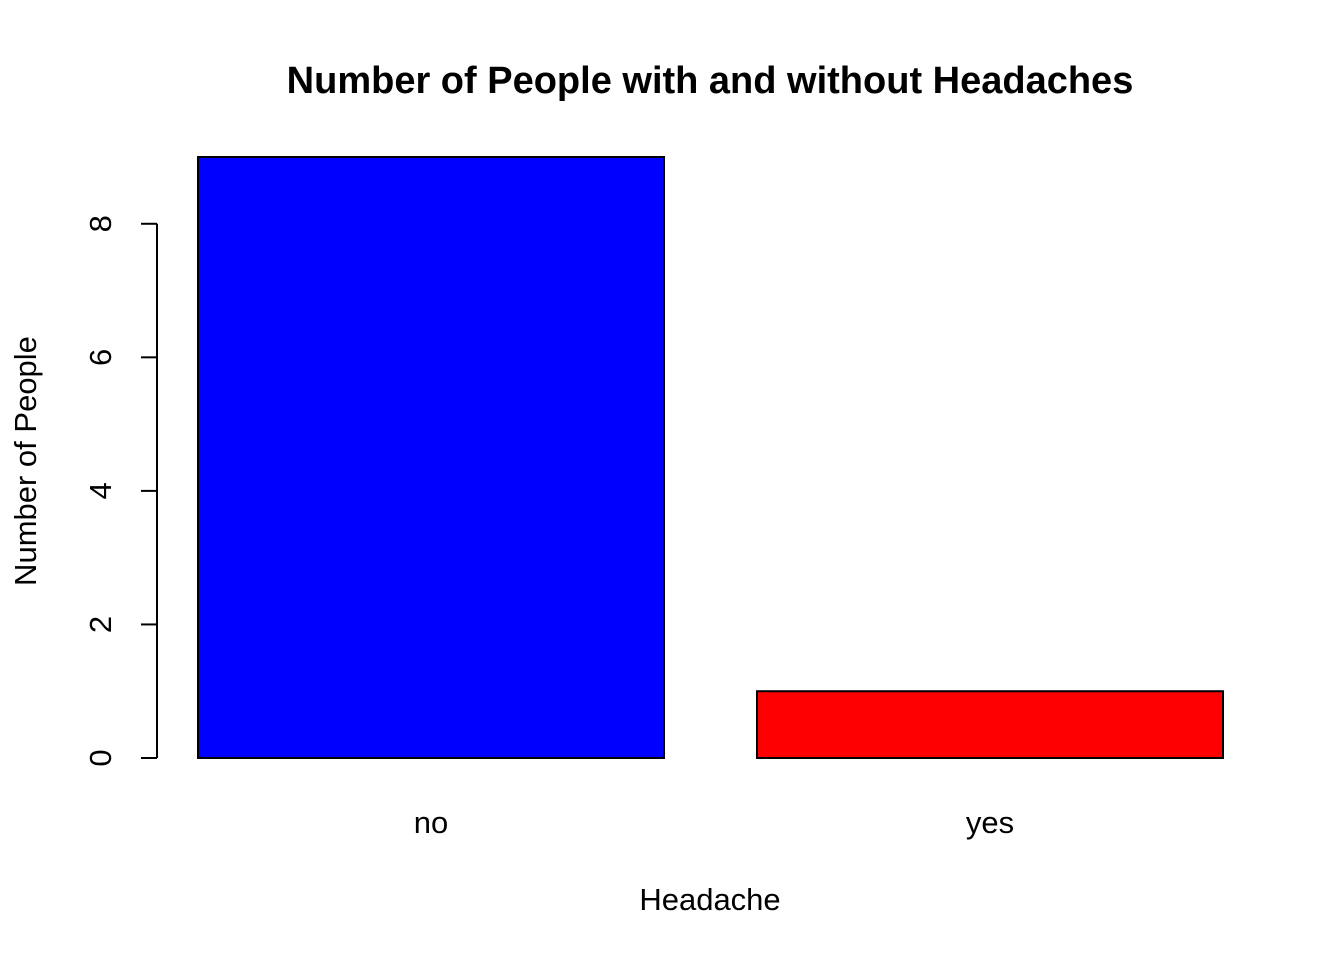 The height and width of the screenshot is (960, 1344). I want to click on y-tick-label: 6, so click(100, 357).